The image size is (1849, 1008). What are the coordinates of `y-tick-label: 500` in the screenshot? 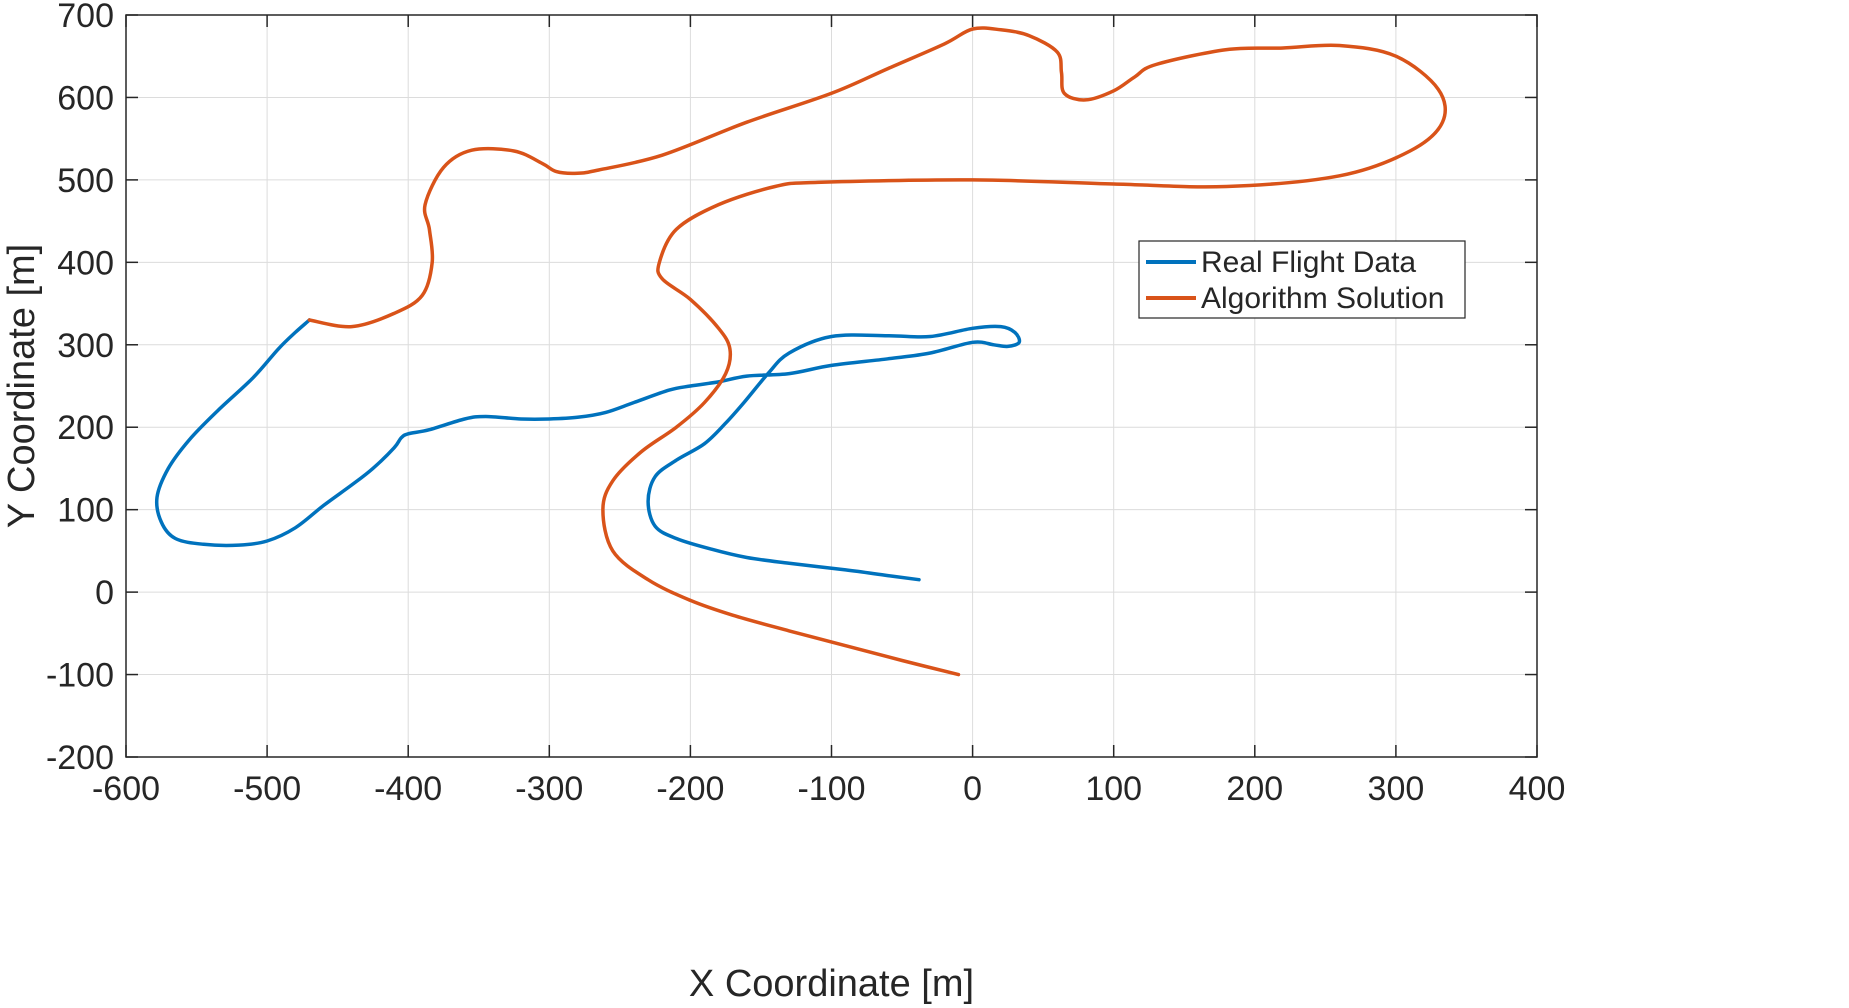 It's located at (85, 181).